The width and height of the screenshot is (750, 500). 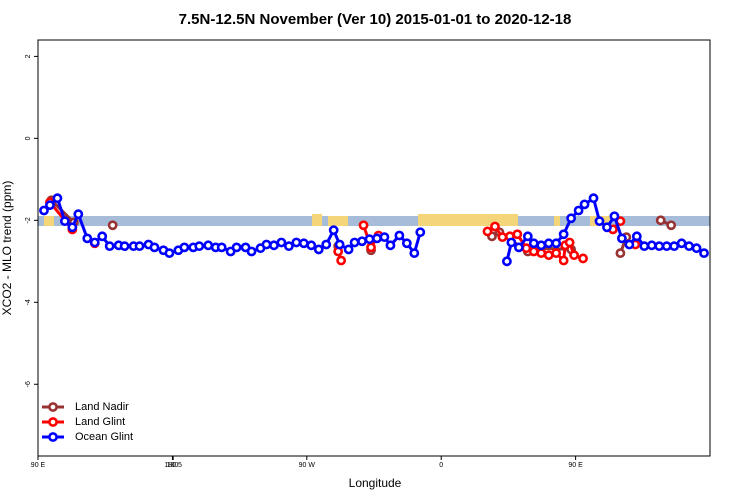 What do you see at coordinates (28, 384) in the screenshot?
I see `y-tick-label: -6` at bounding box center [28, 384].